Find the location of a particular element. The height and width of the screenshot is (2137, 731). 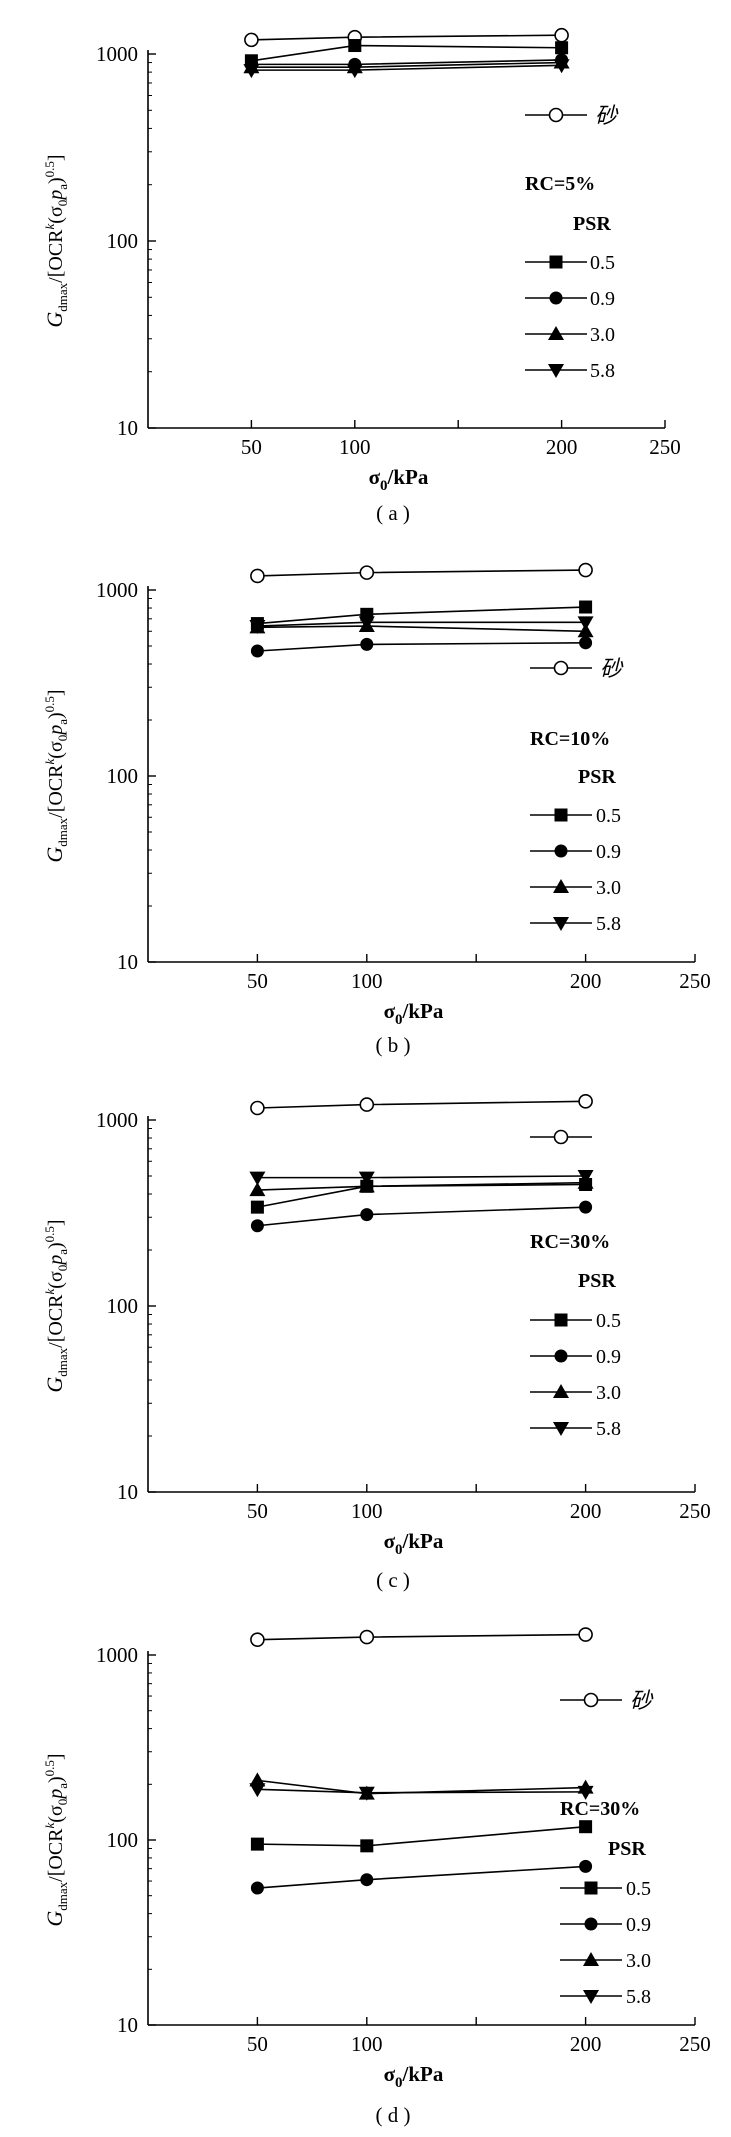

series-0.9 is located at coordinates (421, 647).